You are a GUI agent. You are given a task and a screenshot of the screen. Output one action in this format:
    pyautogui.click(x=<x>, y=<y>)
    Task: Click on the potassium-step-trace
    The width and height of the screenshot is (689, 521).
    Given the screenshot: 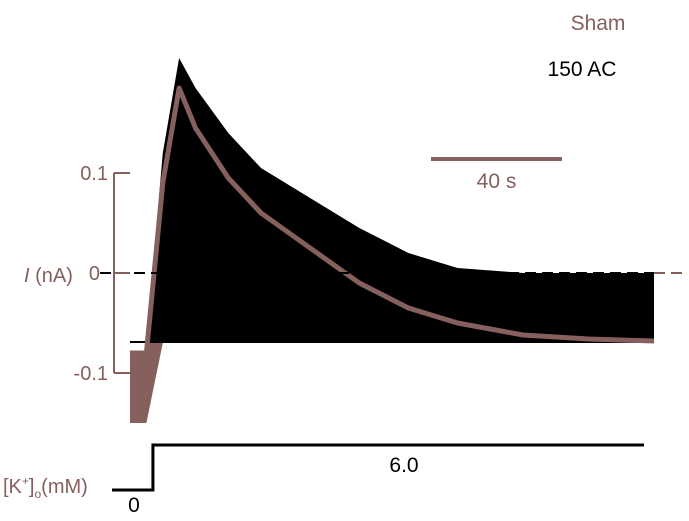 What is the action you would take?
    pyautogui.click(x=378, y=467)
    